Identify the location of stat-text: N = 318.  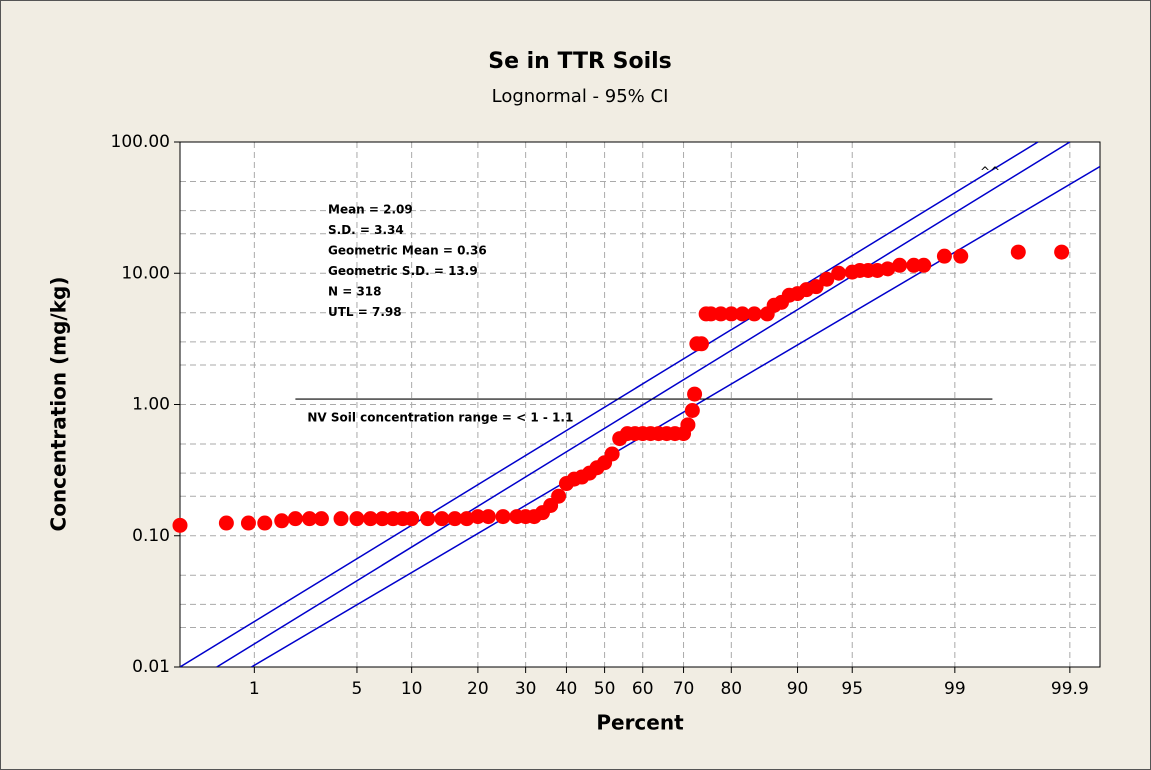
(355, 292).